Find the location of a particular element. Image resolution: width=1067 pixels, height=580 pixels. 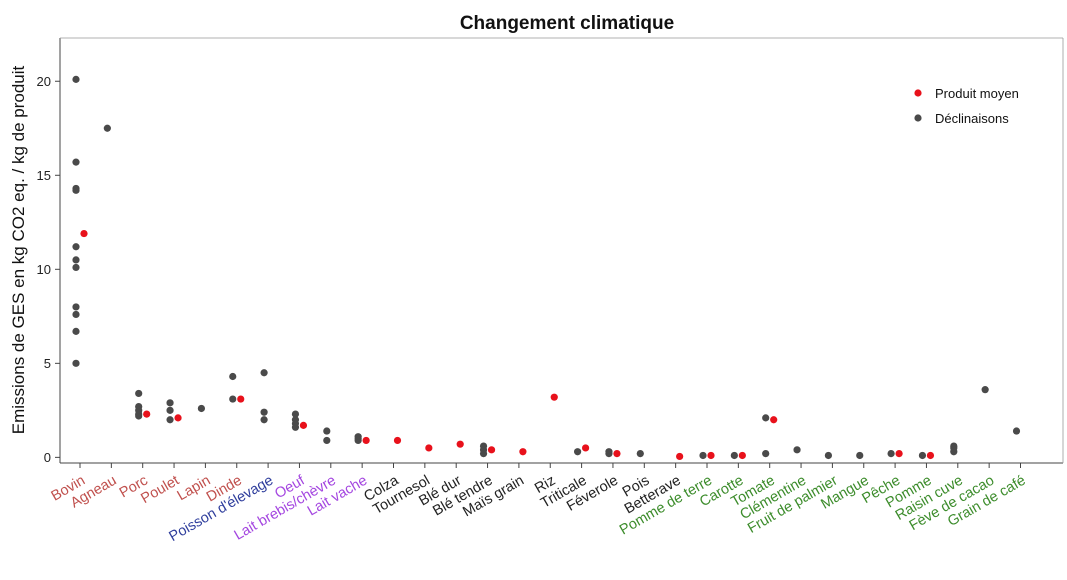

y-tick-label: 0 is located at coordinates (47, 457).